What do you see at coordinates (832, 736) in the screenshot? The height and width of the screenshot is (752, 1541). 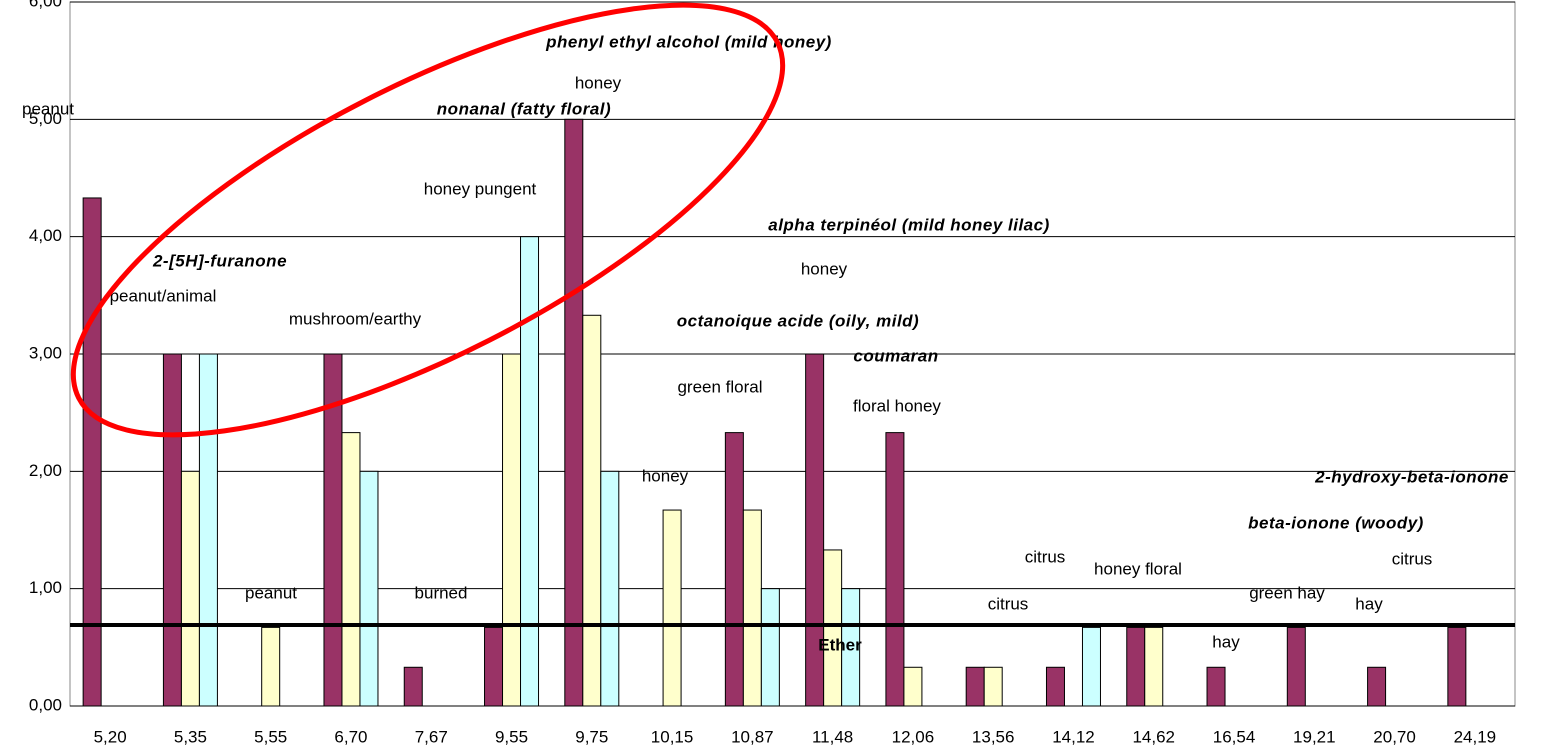 I see `x-tick-label: 11,48` at bounding box center [832, 736].